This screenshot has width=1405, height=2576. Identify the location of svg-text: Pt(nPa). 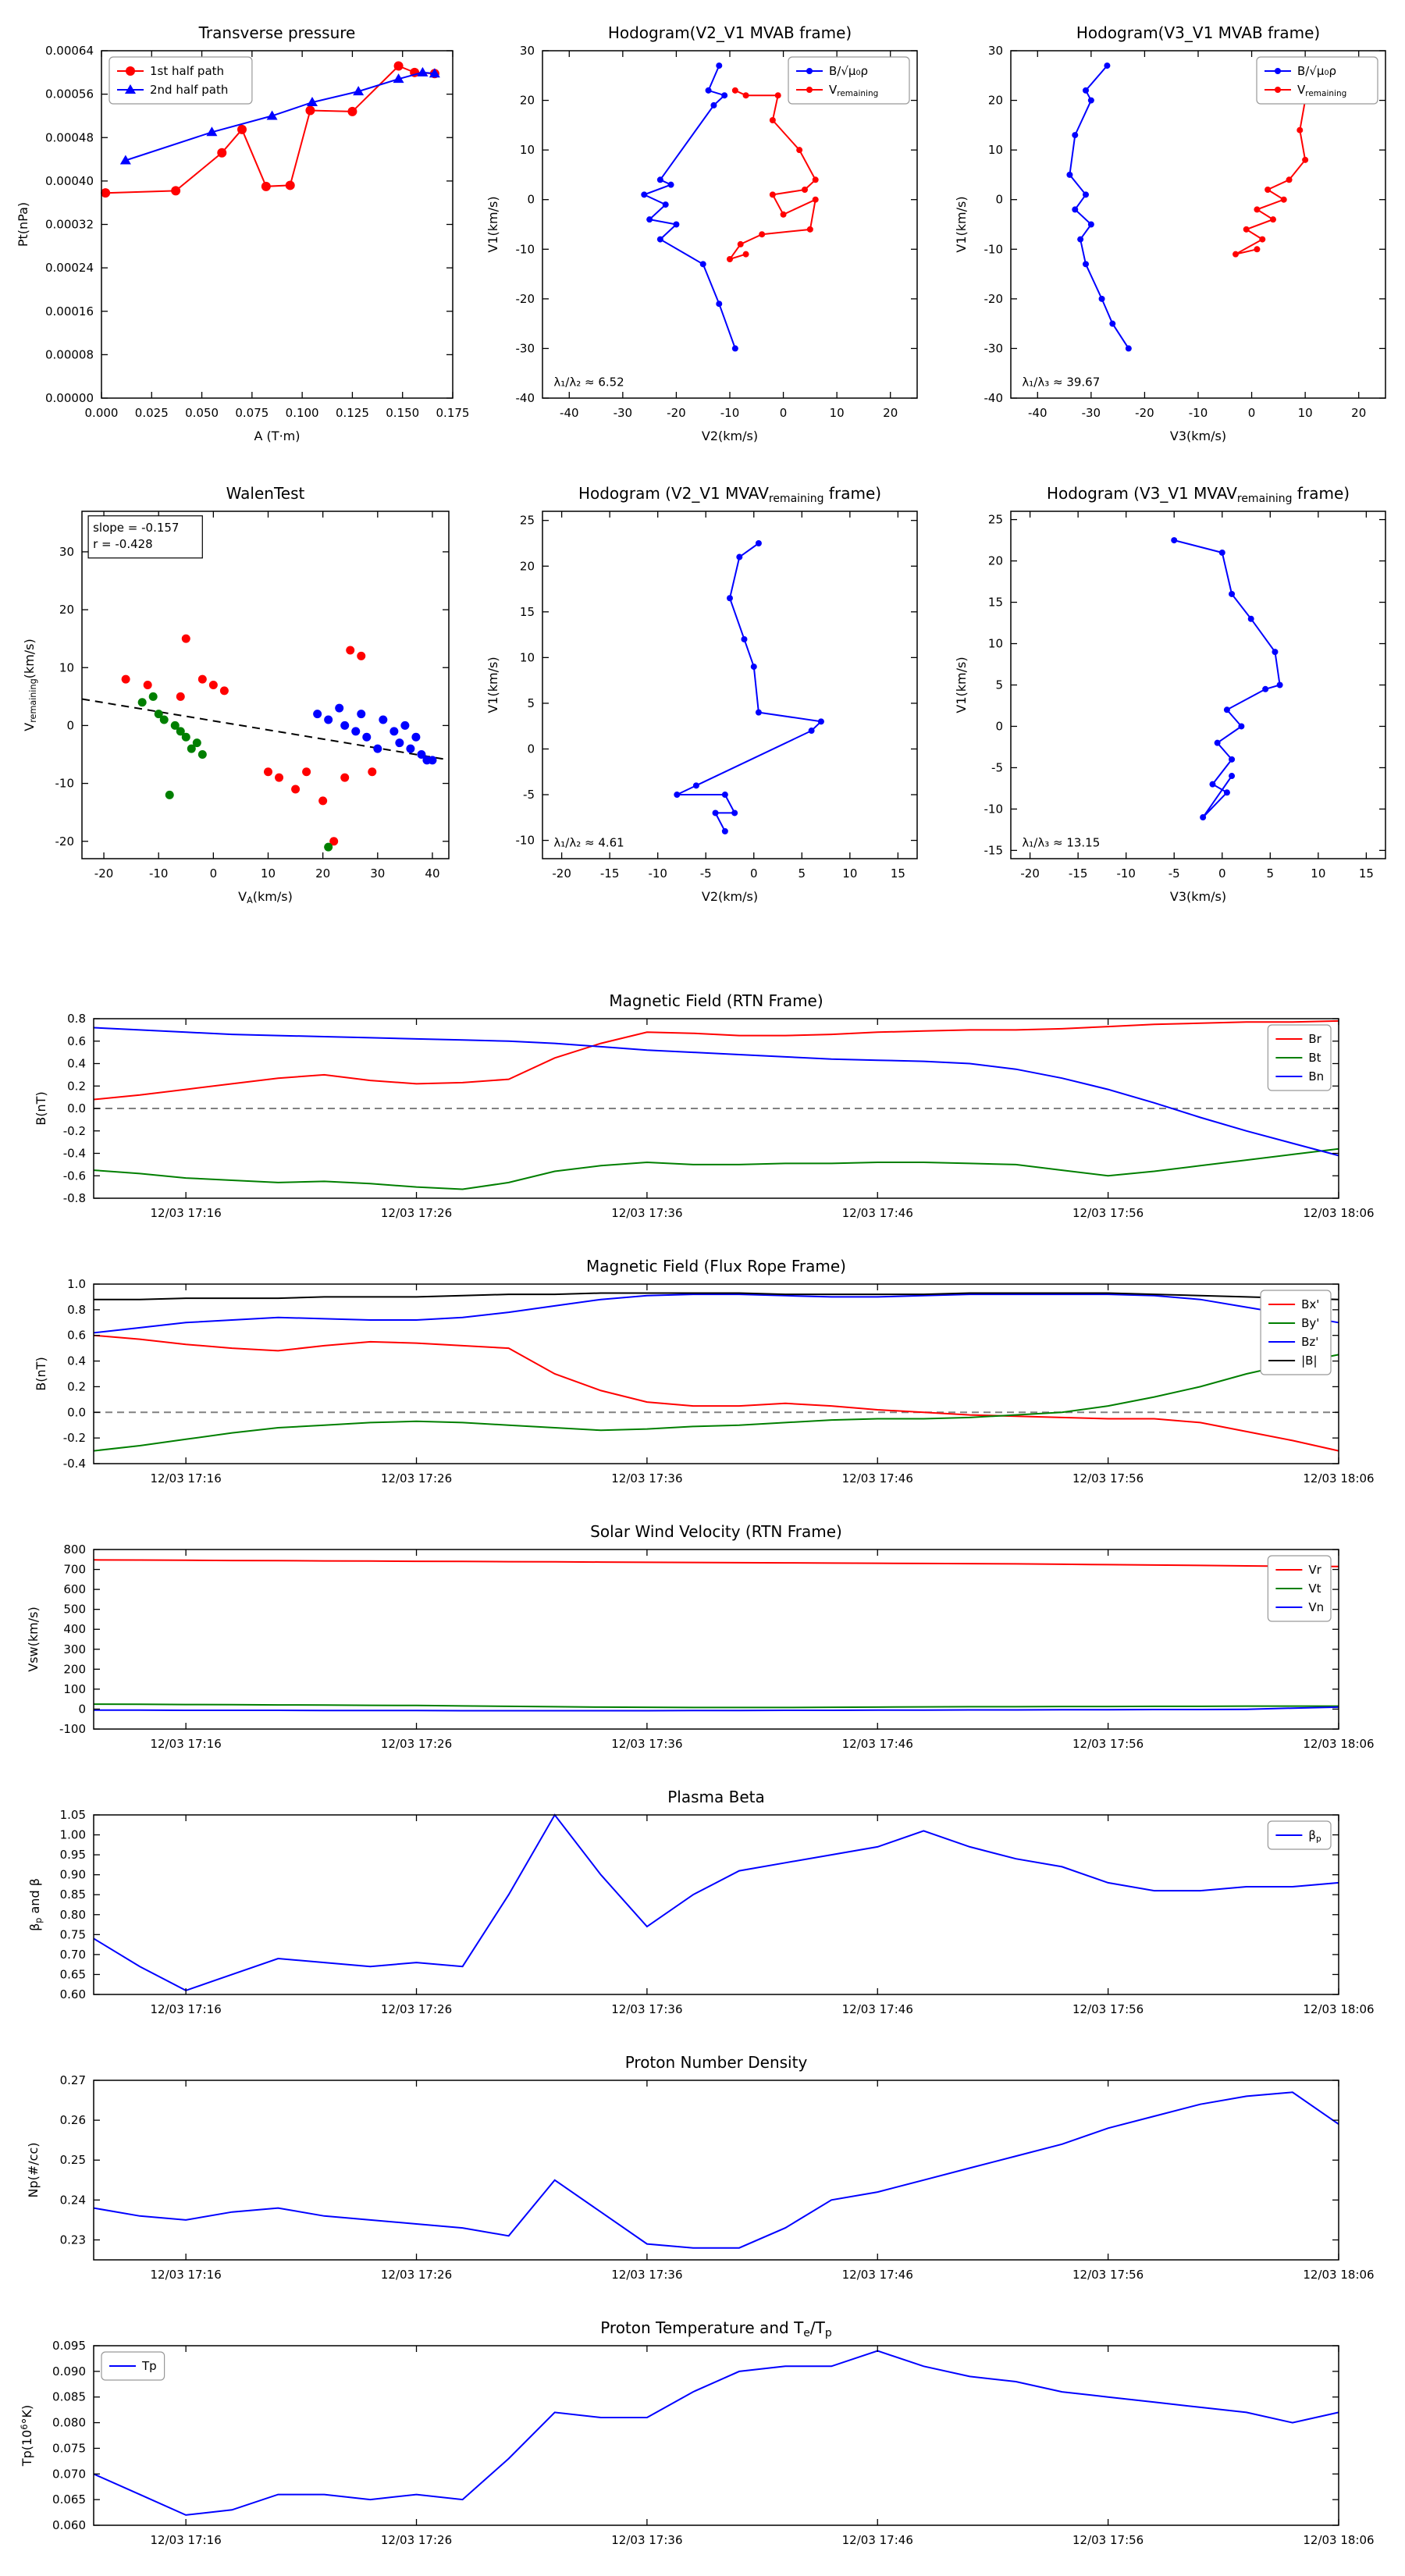
(23, 225).